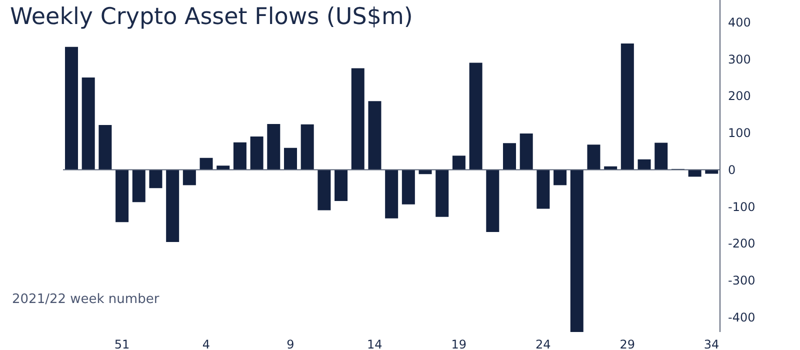 The image size is (800, 350). Describe the element at coordinates (459, 344) in the screenshot. I see `x-tick-label: 19` at that location.